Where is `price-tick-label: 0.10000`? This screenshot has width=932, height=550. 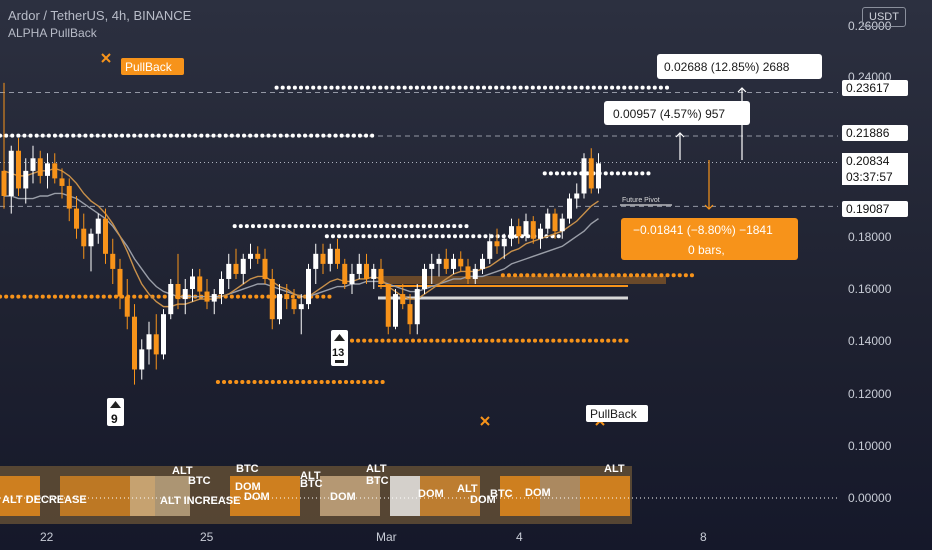
price-tick-label: 0.10000 is located at coordinates (870, 446).